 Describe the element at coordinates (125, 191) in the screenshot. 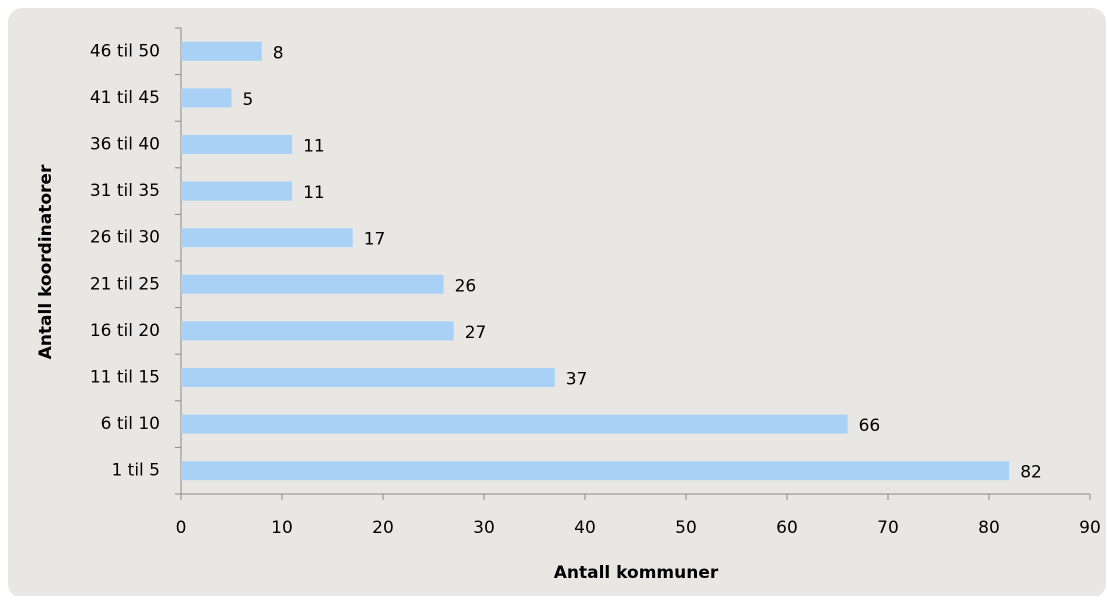

I see `y-tick-label: 31 til 35` at that location.